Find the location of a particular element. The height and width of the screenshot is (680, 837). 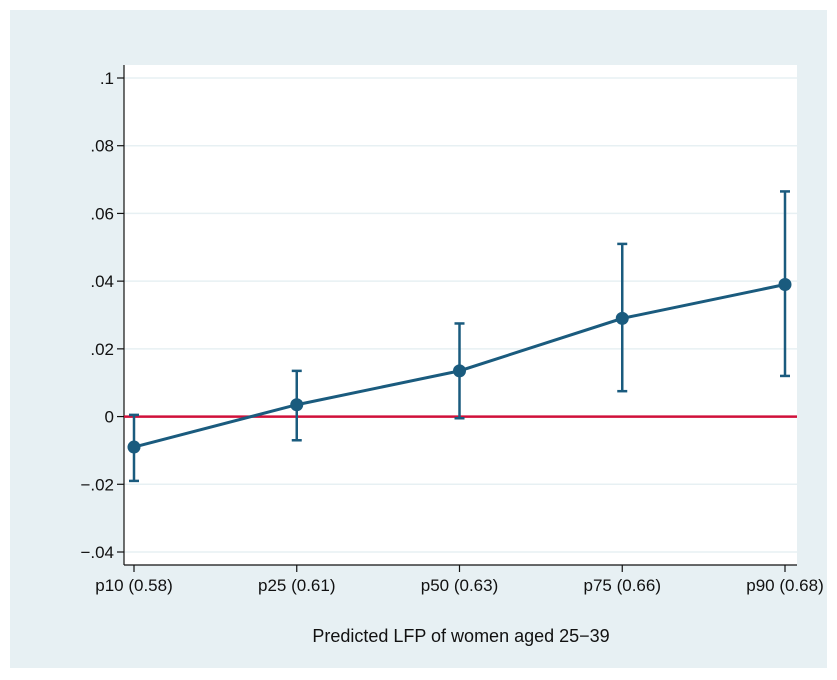

y-tick-label: .04 is located at coordinates (102, 281).